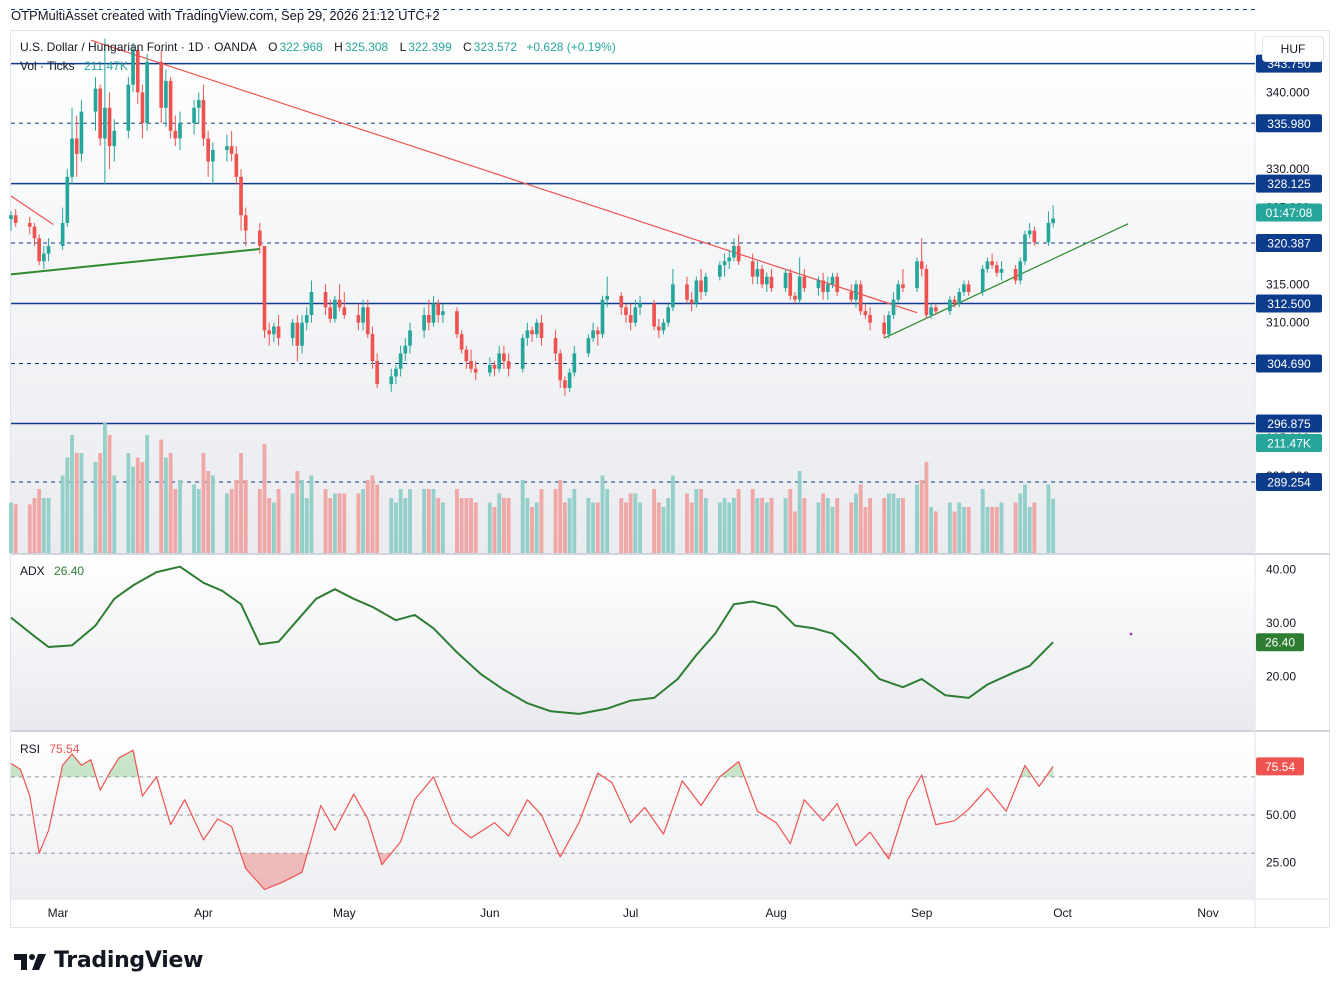  What do you see at coordinates (532, 820) in the screenshot?
I see `rsi-line` at bounding box center [532, 820].